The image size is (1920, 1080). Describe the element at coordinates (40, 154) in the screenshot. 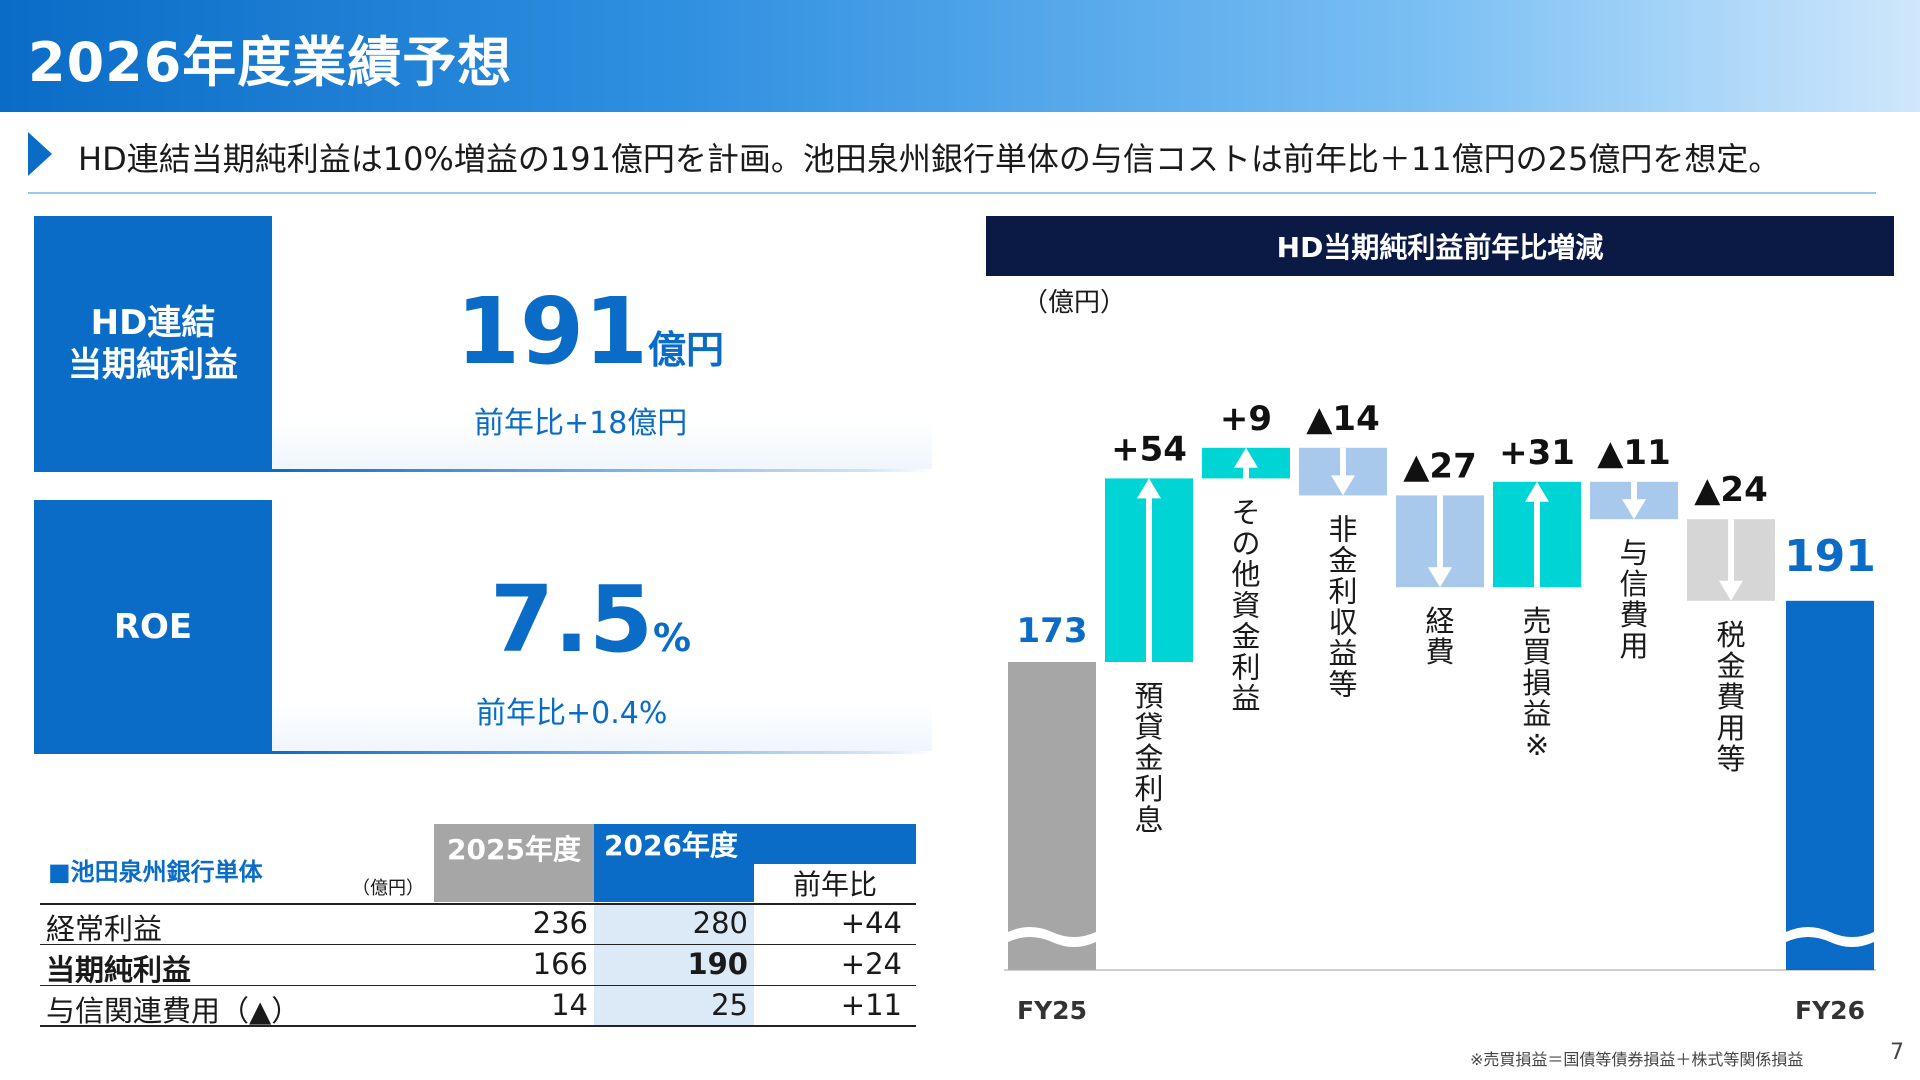

I see `lead-arrow-icon` at that location.